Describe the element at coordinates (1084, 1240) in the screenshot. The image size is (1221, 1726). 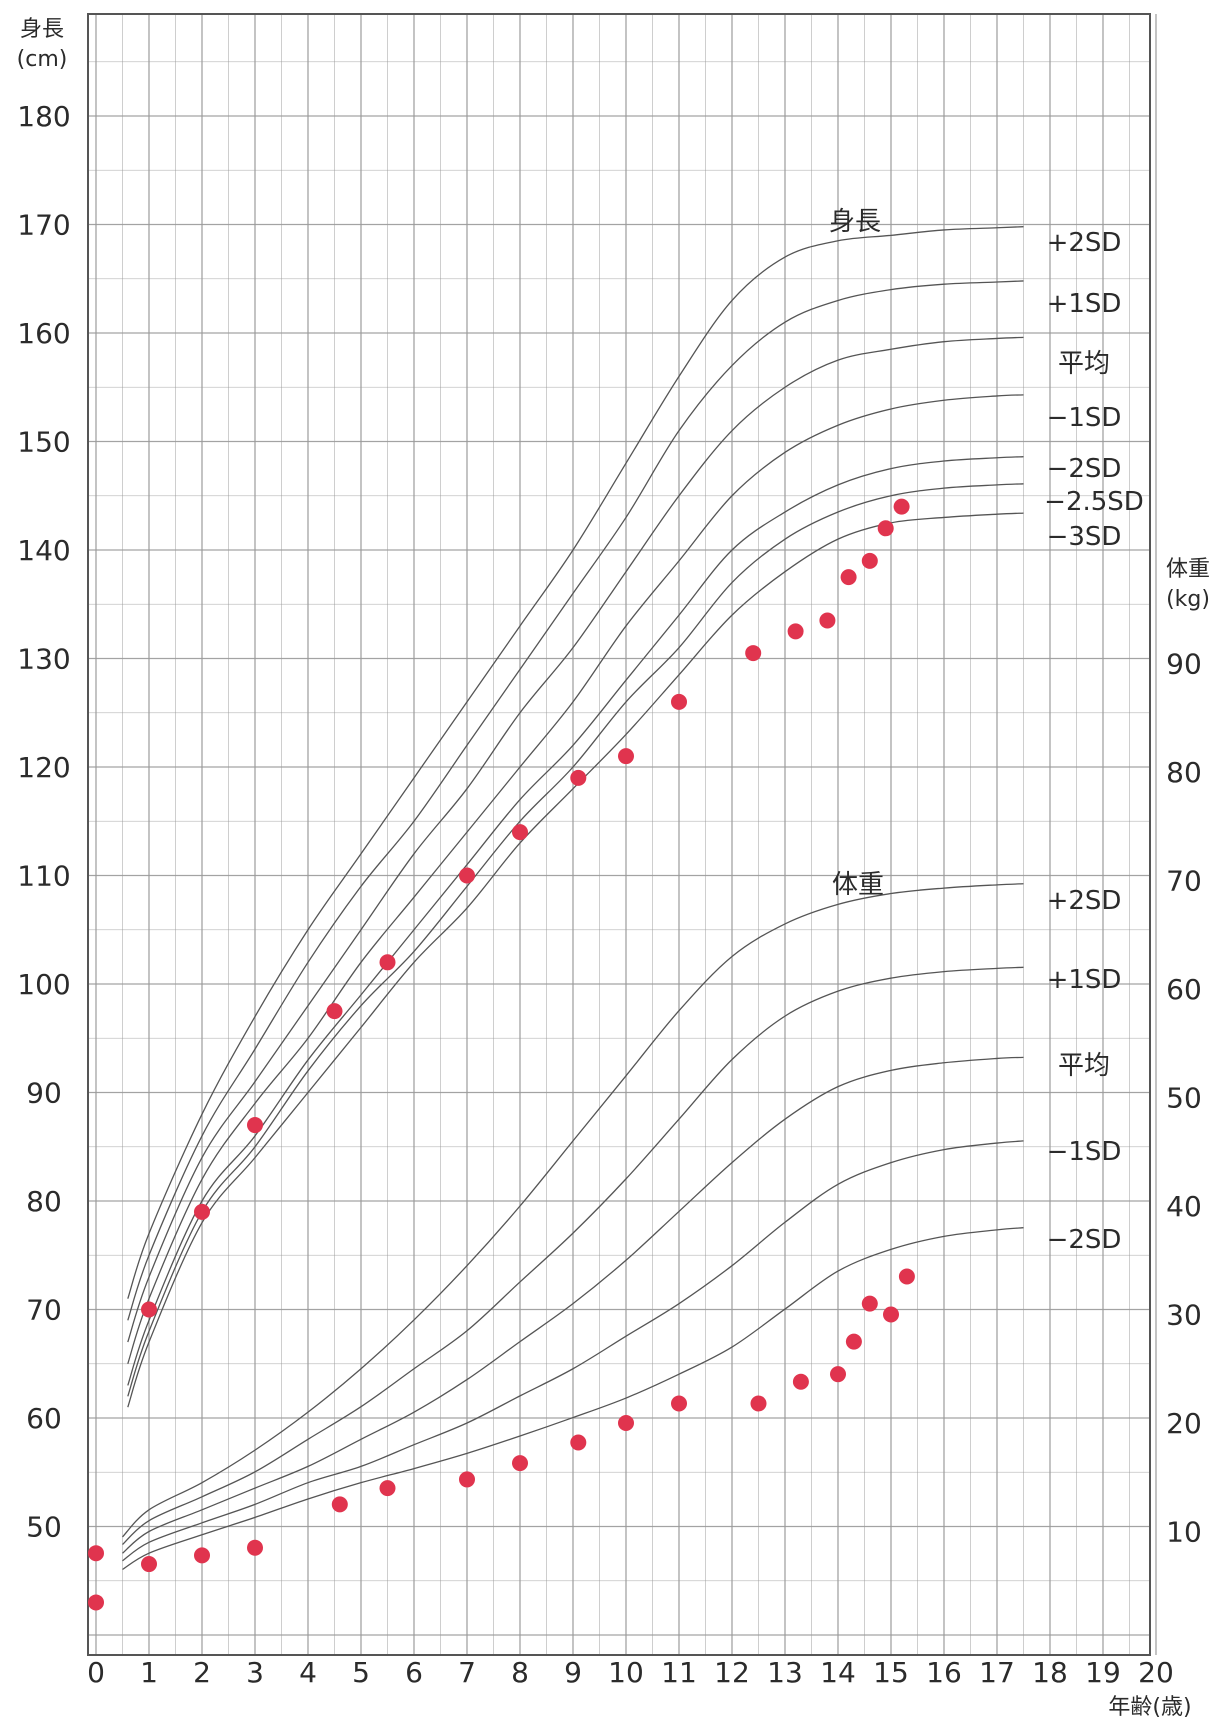
I see `weight-curve-label: −2SD` at that location.